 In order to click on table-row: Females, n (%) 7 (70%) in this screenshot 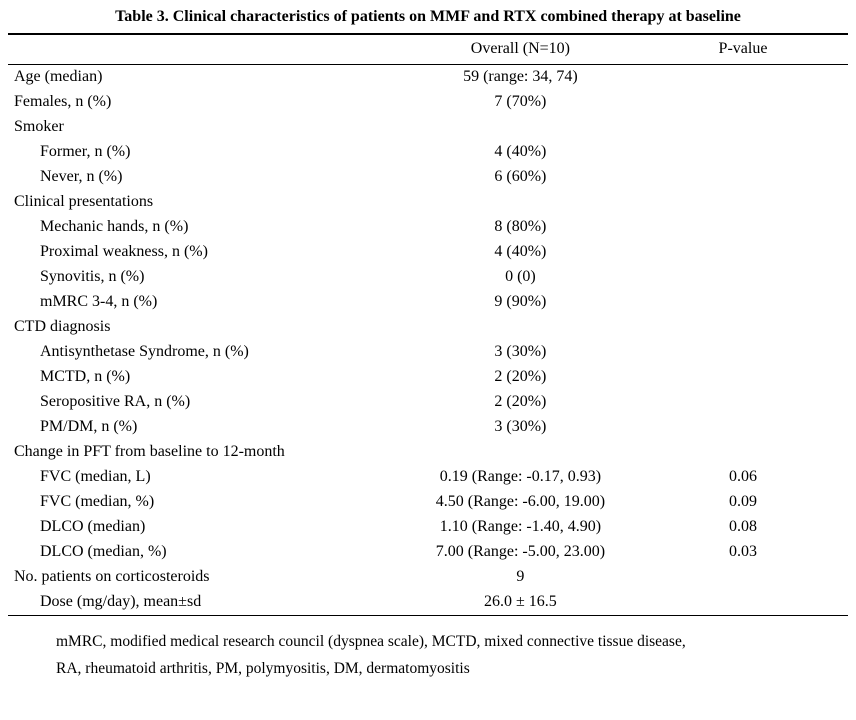, I will do `click(428, 102)`.